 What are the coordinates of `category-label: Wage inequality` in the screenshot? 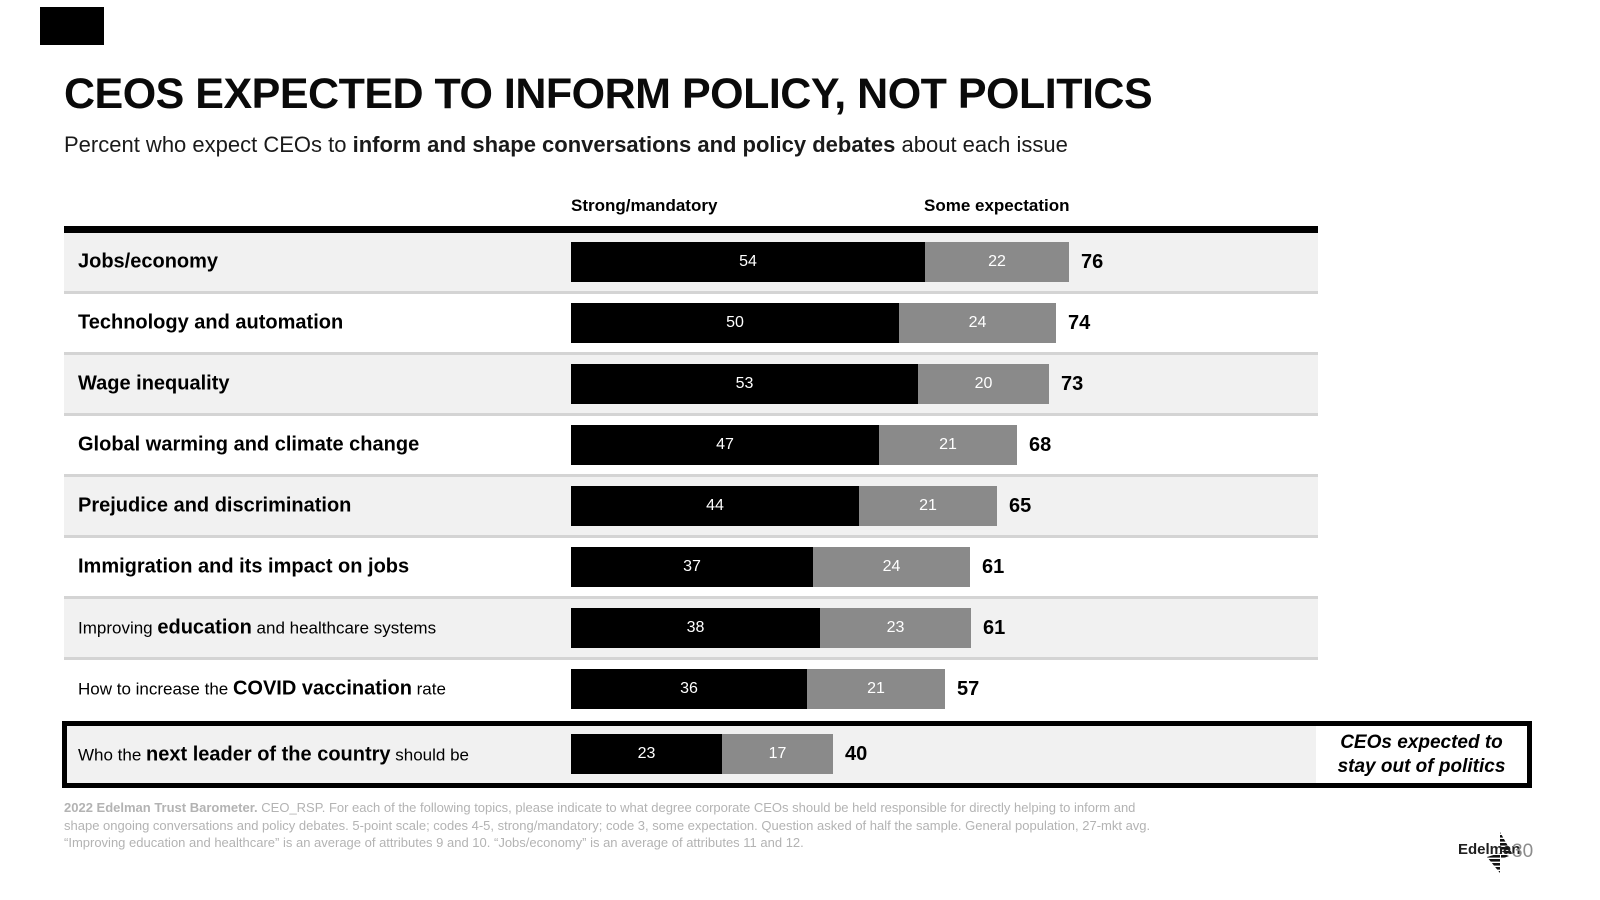 It's located at (154, 383).